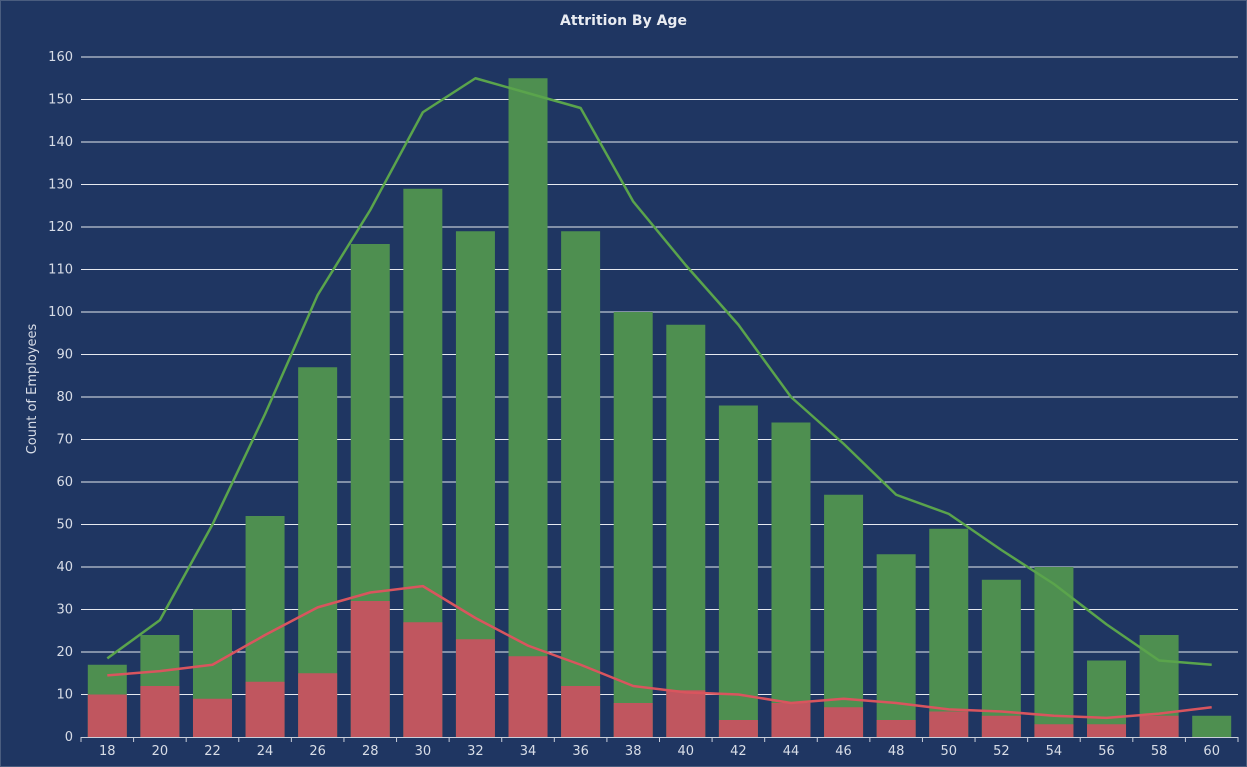 The height and width of the screenshot is (767, 1247). What do you see at coordinates (1001, 751) in the screenshot?
I see `x-tick-label: 52` at bounding box center [1001, 751].